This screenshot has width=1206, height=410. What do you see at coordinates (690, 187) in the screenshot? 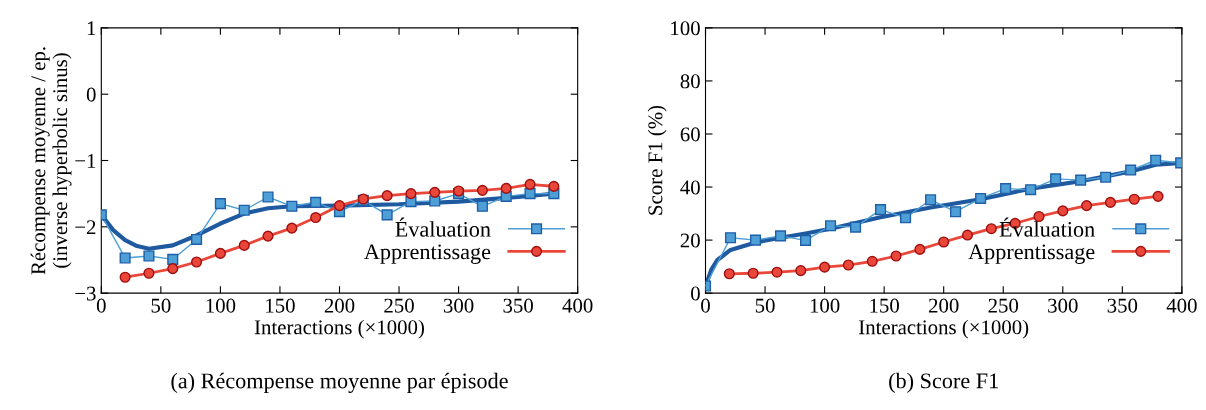
I see `y-tick-label: 40` at bounding box center [690, 187].